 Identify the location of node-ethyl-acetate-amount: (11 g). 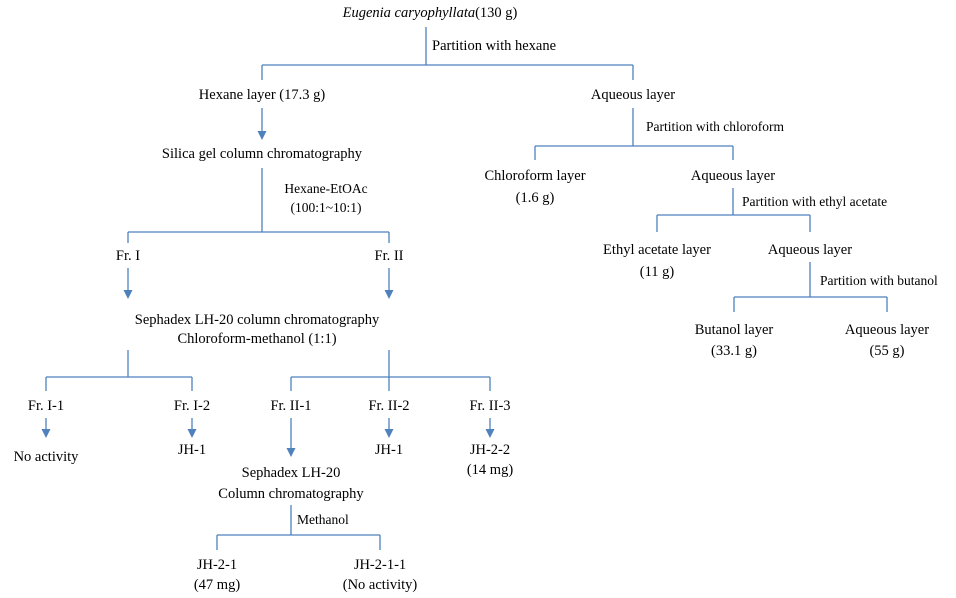
(657, 272).